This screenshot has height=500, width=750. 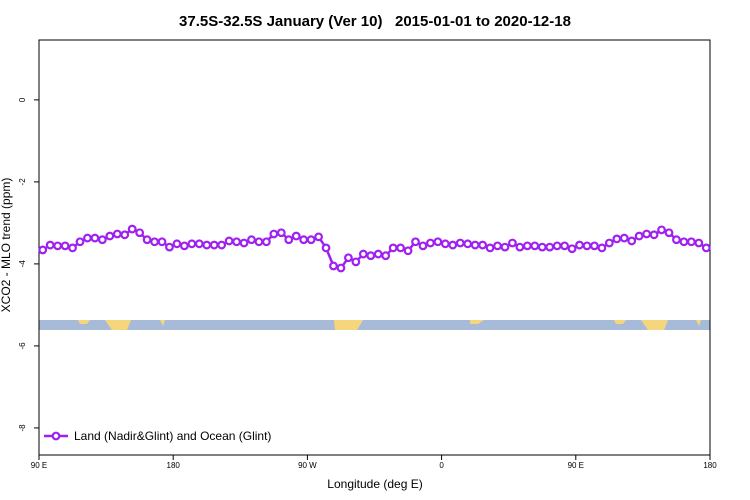 I want to click on x-tick-label: 180, so click(x=174, y=465).